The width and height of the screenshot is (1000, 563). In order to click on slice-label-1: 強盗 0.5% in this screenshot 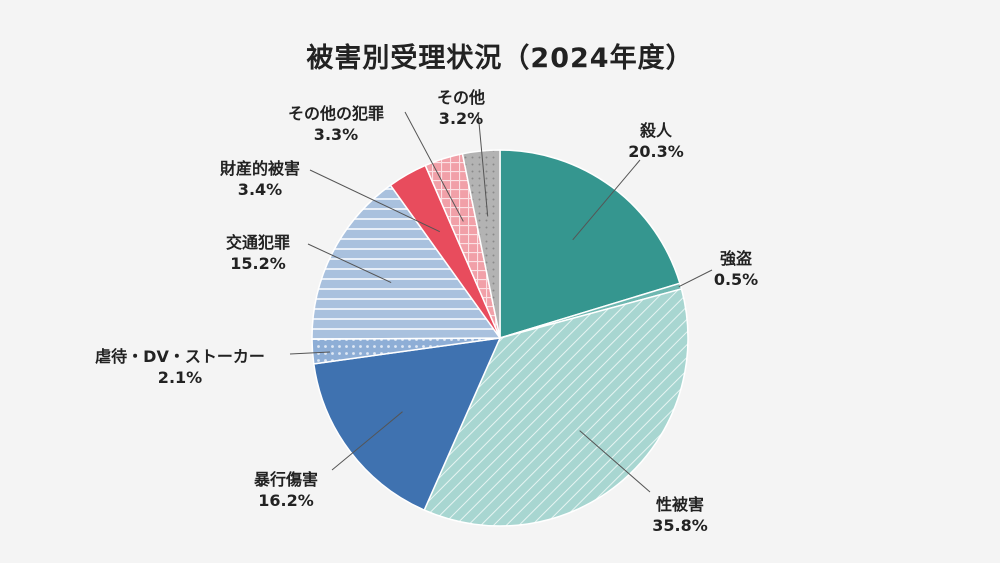, I will do `click(736, 269)`.